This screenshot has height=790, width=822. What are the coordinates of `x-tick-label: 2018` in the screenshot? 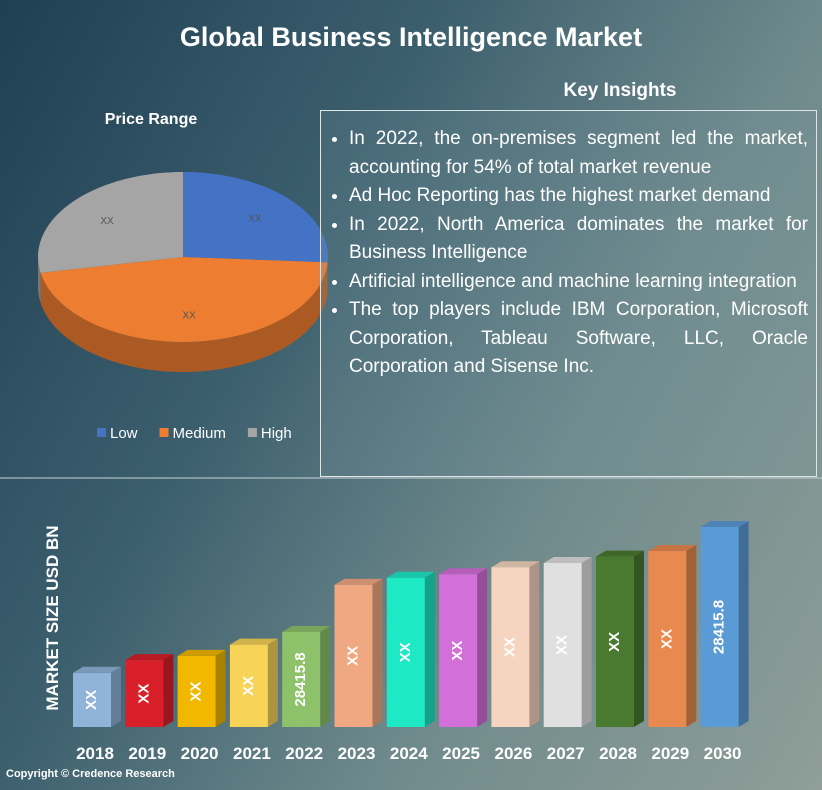 It's located at (95, 753).